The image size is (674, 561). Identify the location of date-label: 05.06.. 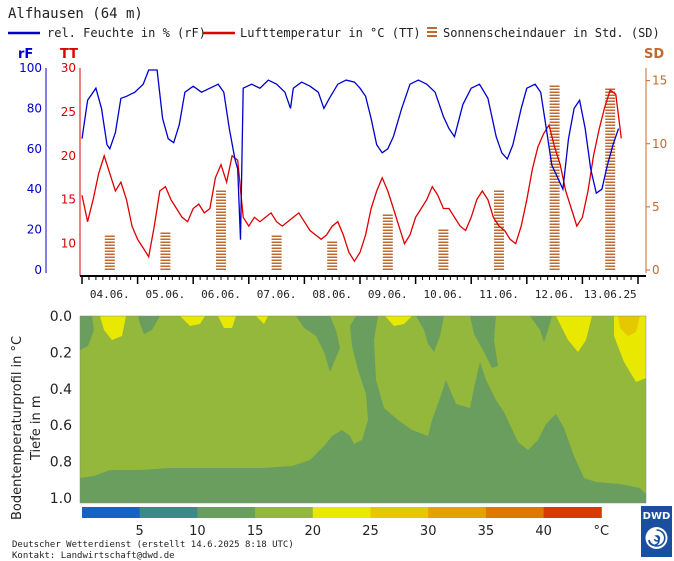
(166, 294).